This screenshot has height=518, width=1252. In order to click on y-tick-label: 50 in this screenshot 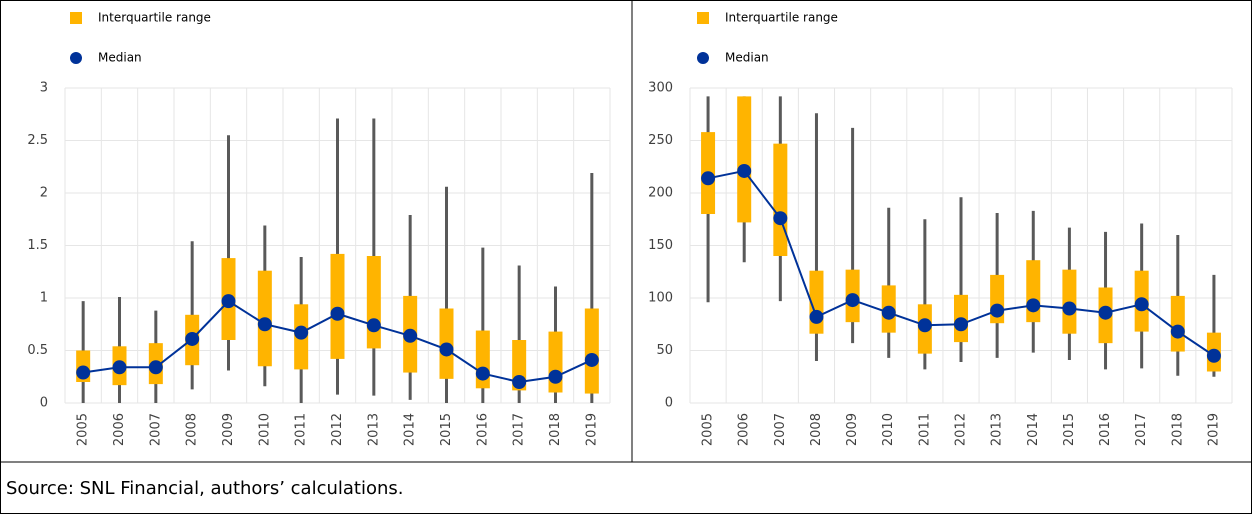, I will do `click(664, 350)`.